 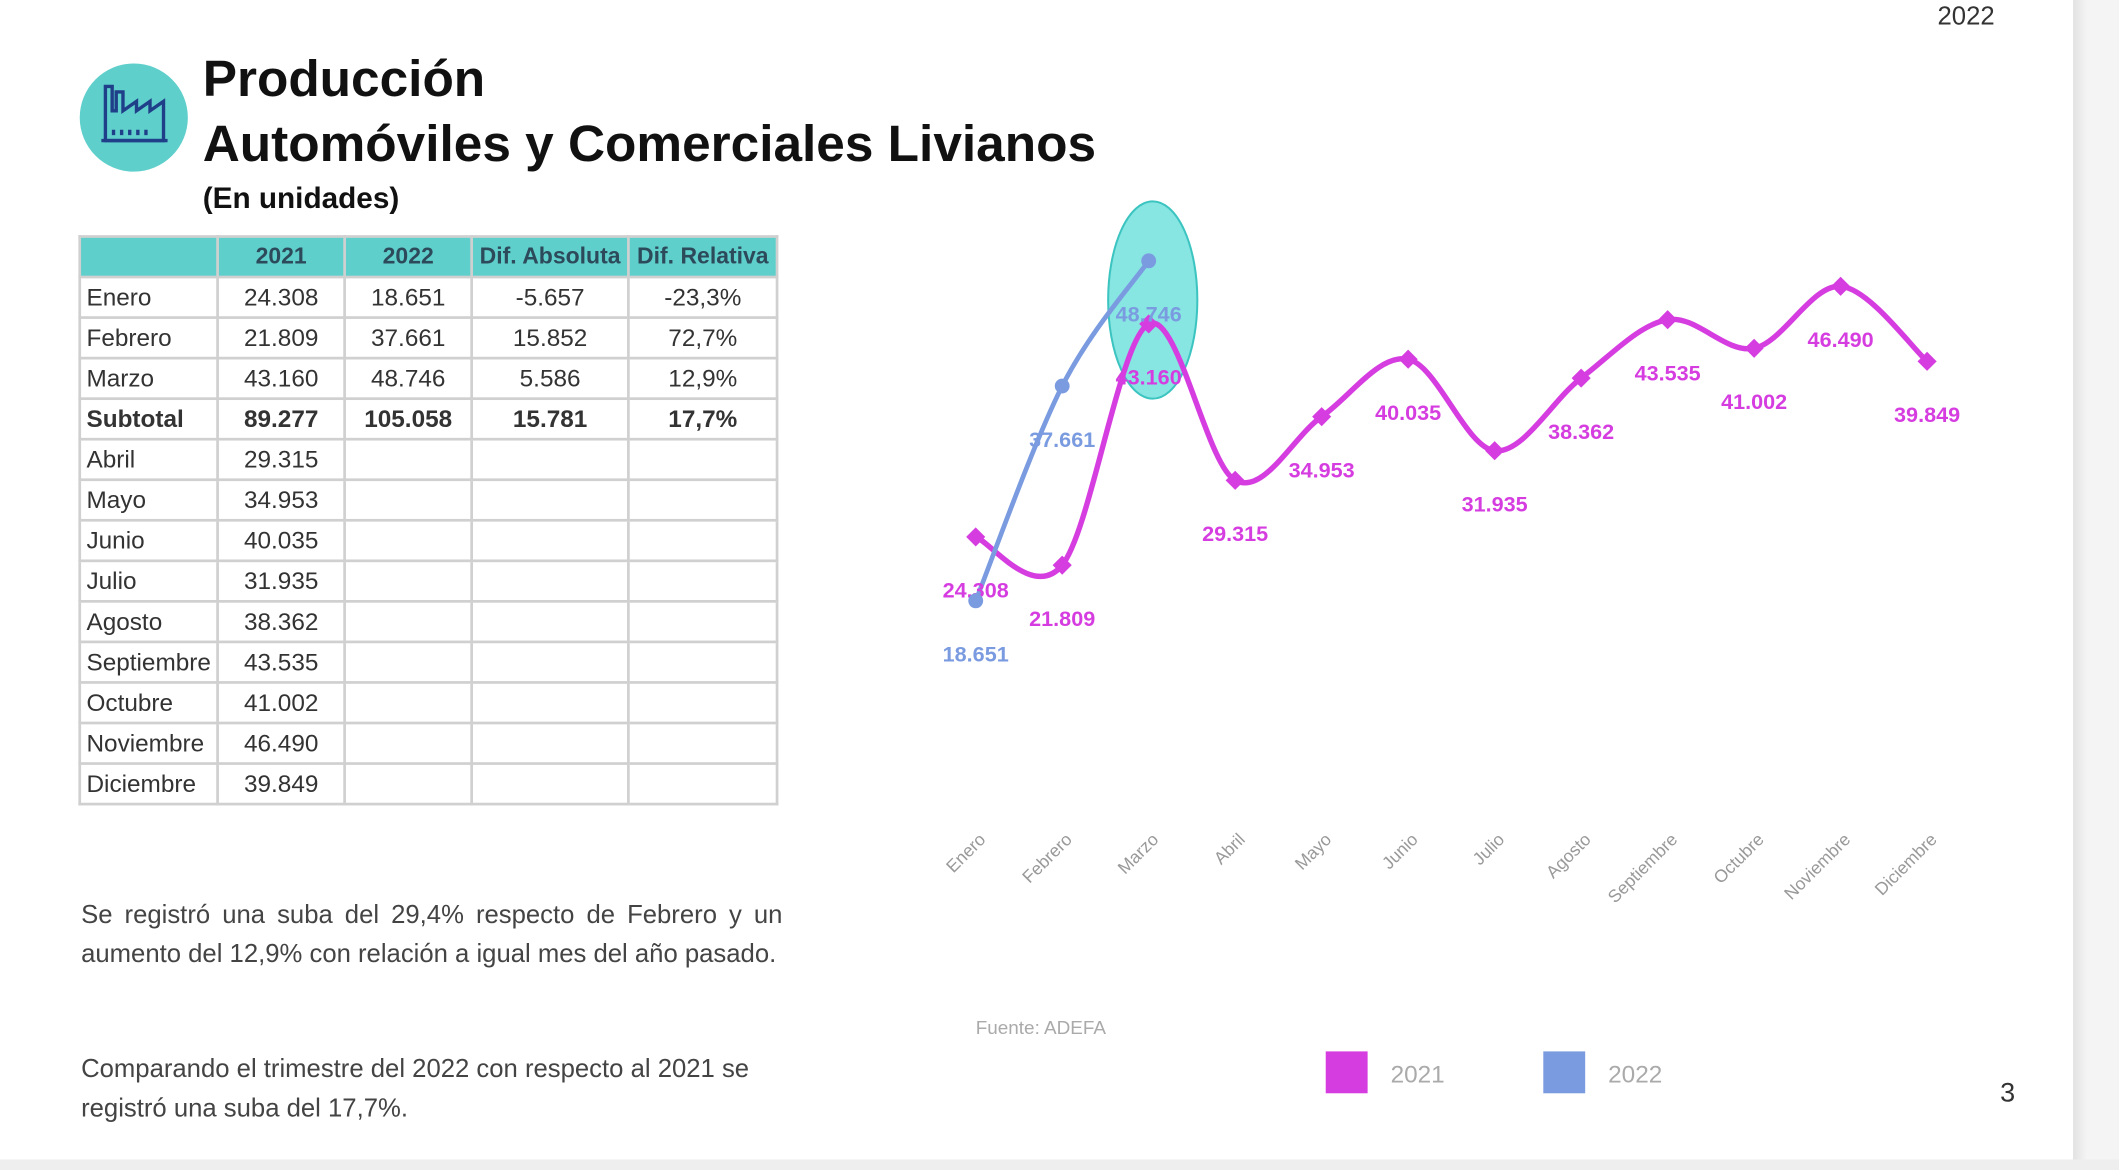 I want to click on table-cell: Enero, so click(x=149, y=297).